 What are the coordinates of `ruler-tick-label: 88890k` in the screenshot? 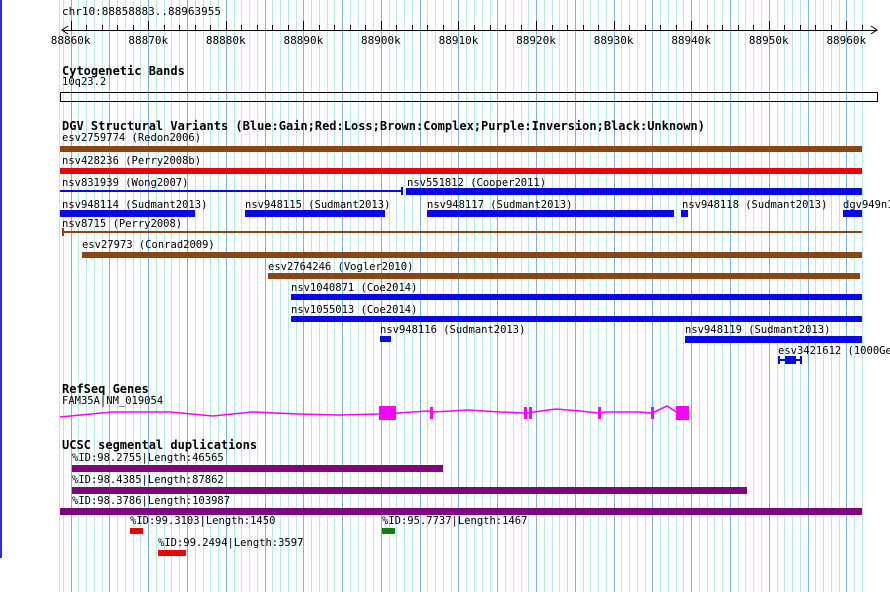 It's located at (303, 40).